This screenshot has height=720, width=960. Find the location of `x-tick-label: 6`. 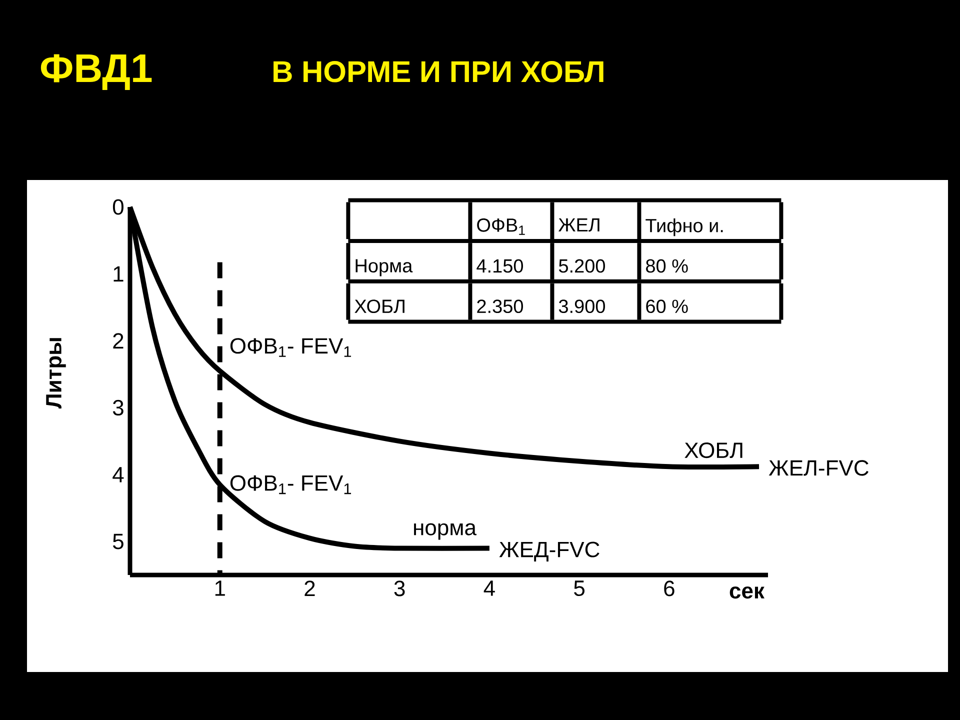

x-tick-label: 6 is located at coordinates (669, 588).